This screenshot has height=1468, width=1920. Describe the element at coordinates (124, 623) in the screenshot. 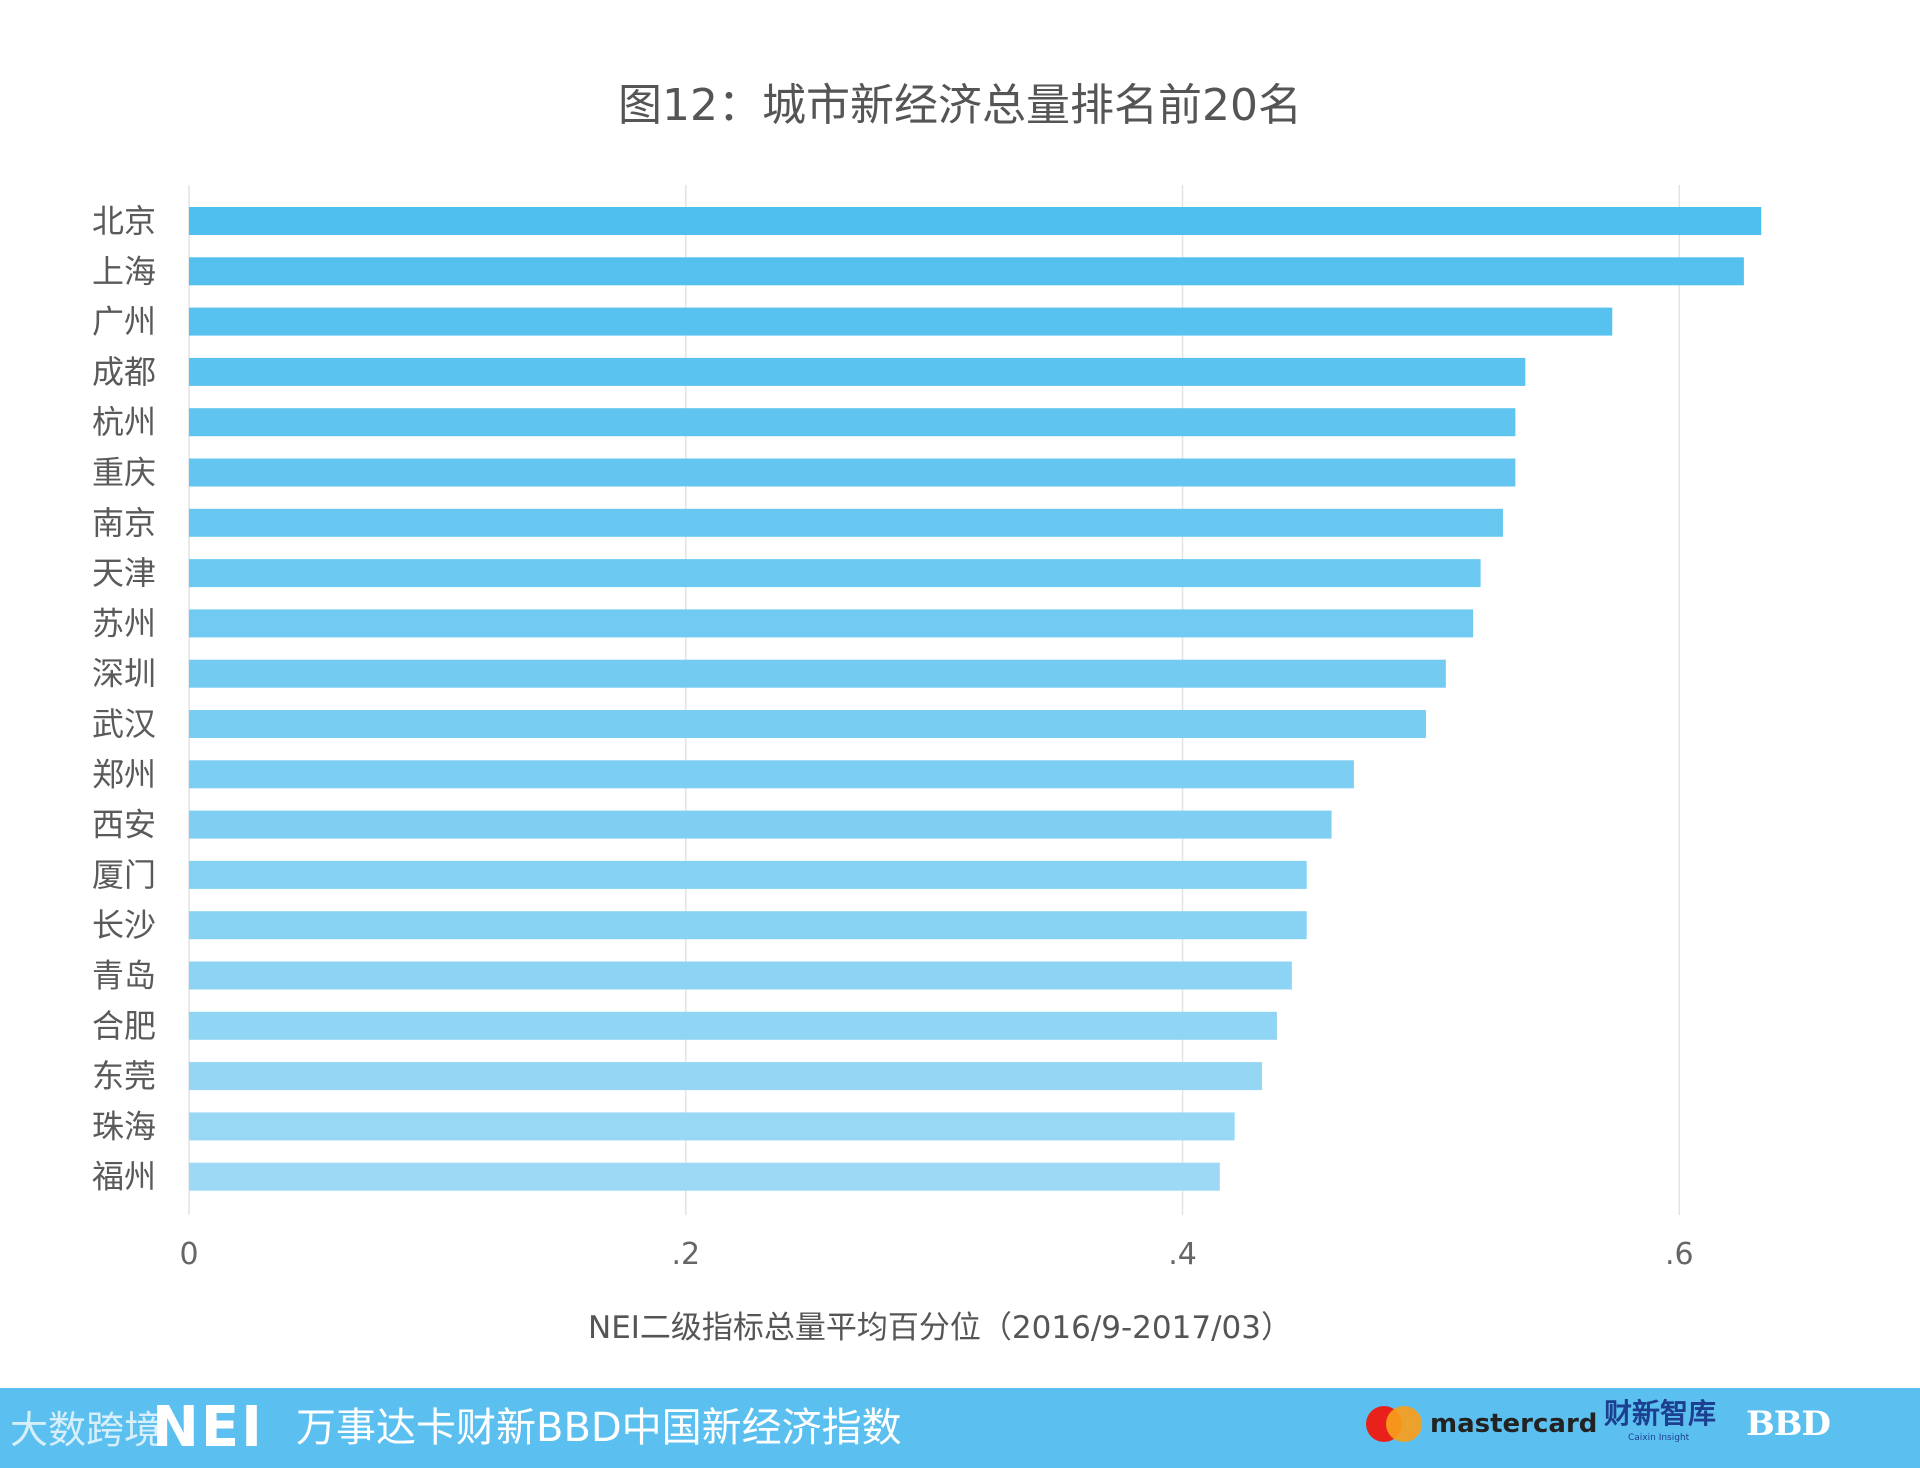

I see `category-label-8: 苏州` at that location.